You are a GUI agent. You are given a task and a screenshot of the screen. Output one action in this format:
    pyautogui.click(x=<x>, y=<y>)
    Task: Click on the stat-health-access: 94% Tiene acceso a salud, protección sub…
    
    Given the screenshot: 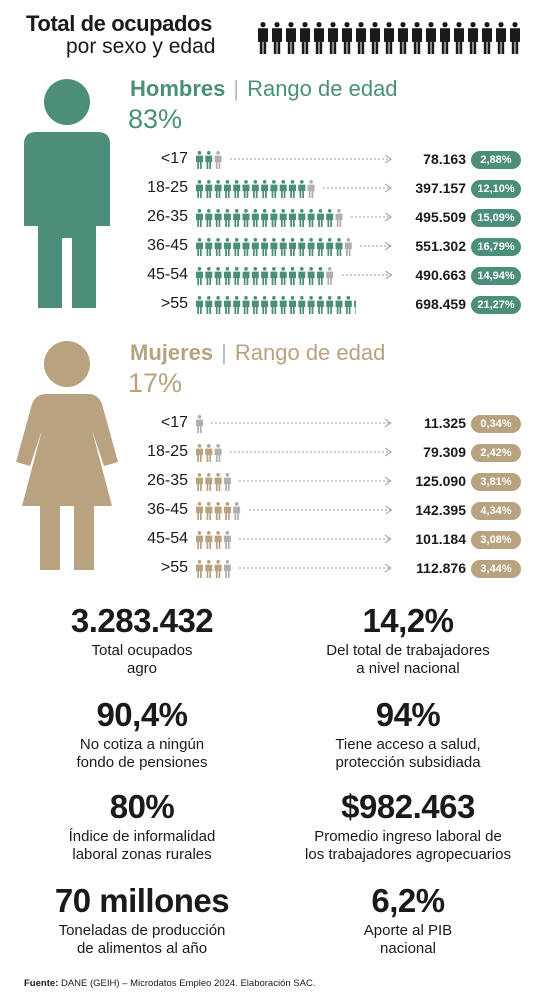 What is the action you would take?
    pyautogui.click(x=408, y=734)
    